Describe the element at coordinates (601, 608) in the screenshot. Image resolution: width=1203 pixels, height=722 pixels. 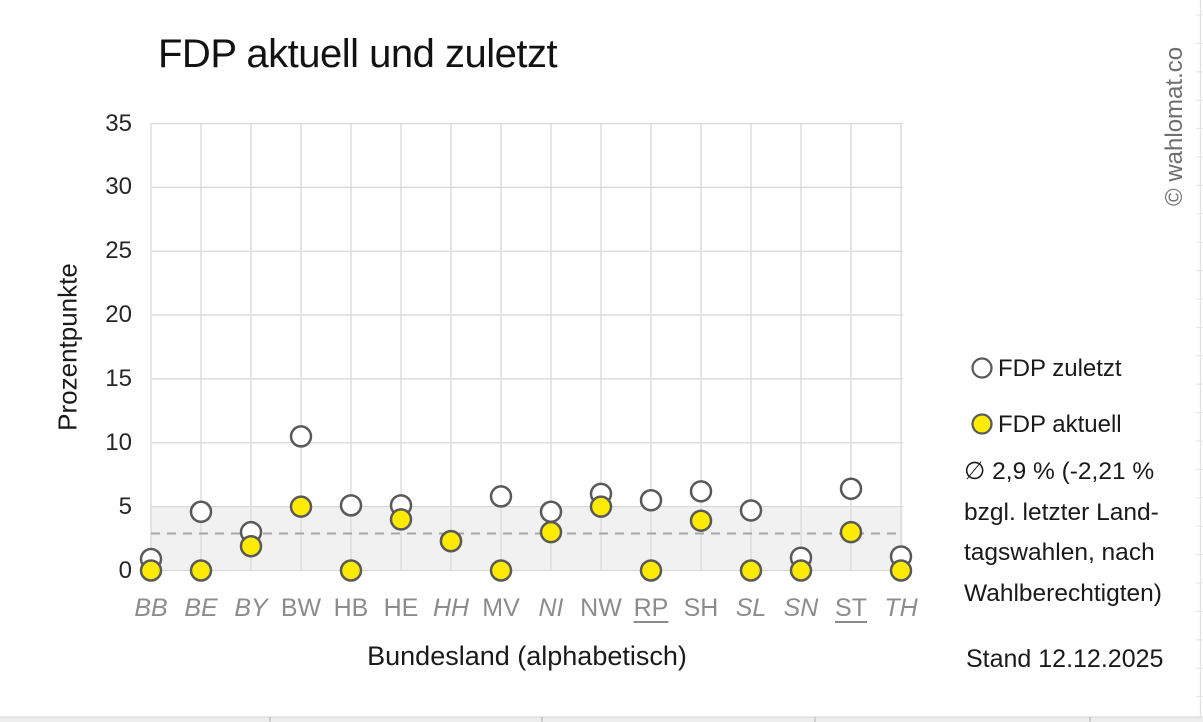
I see `x-category-label-nw: NW` at that location.